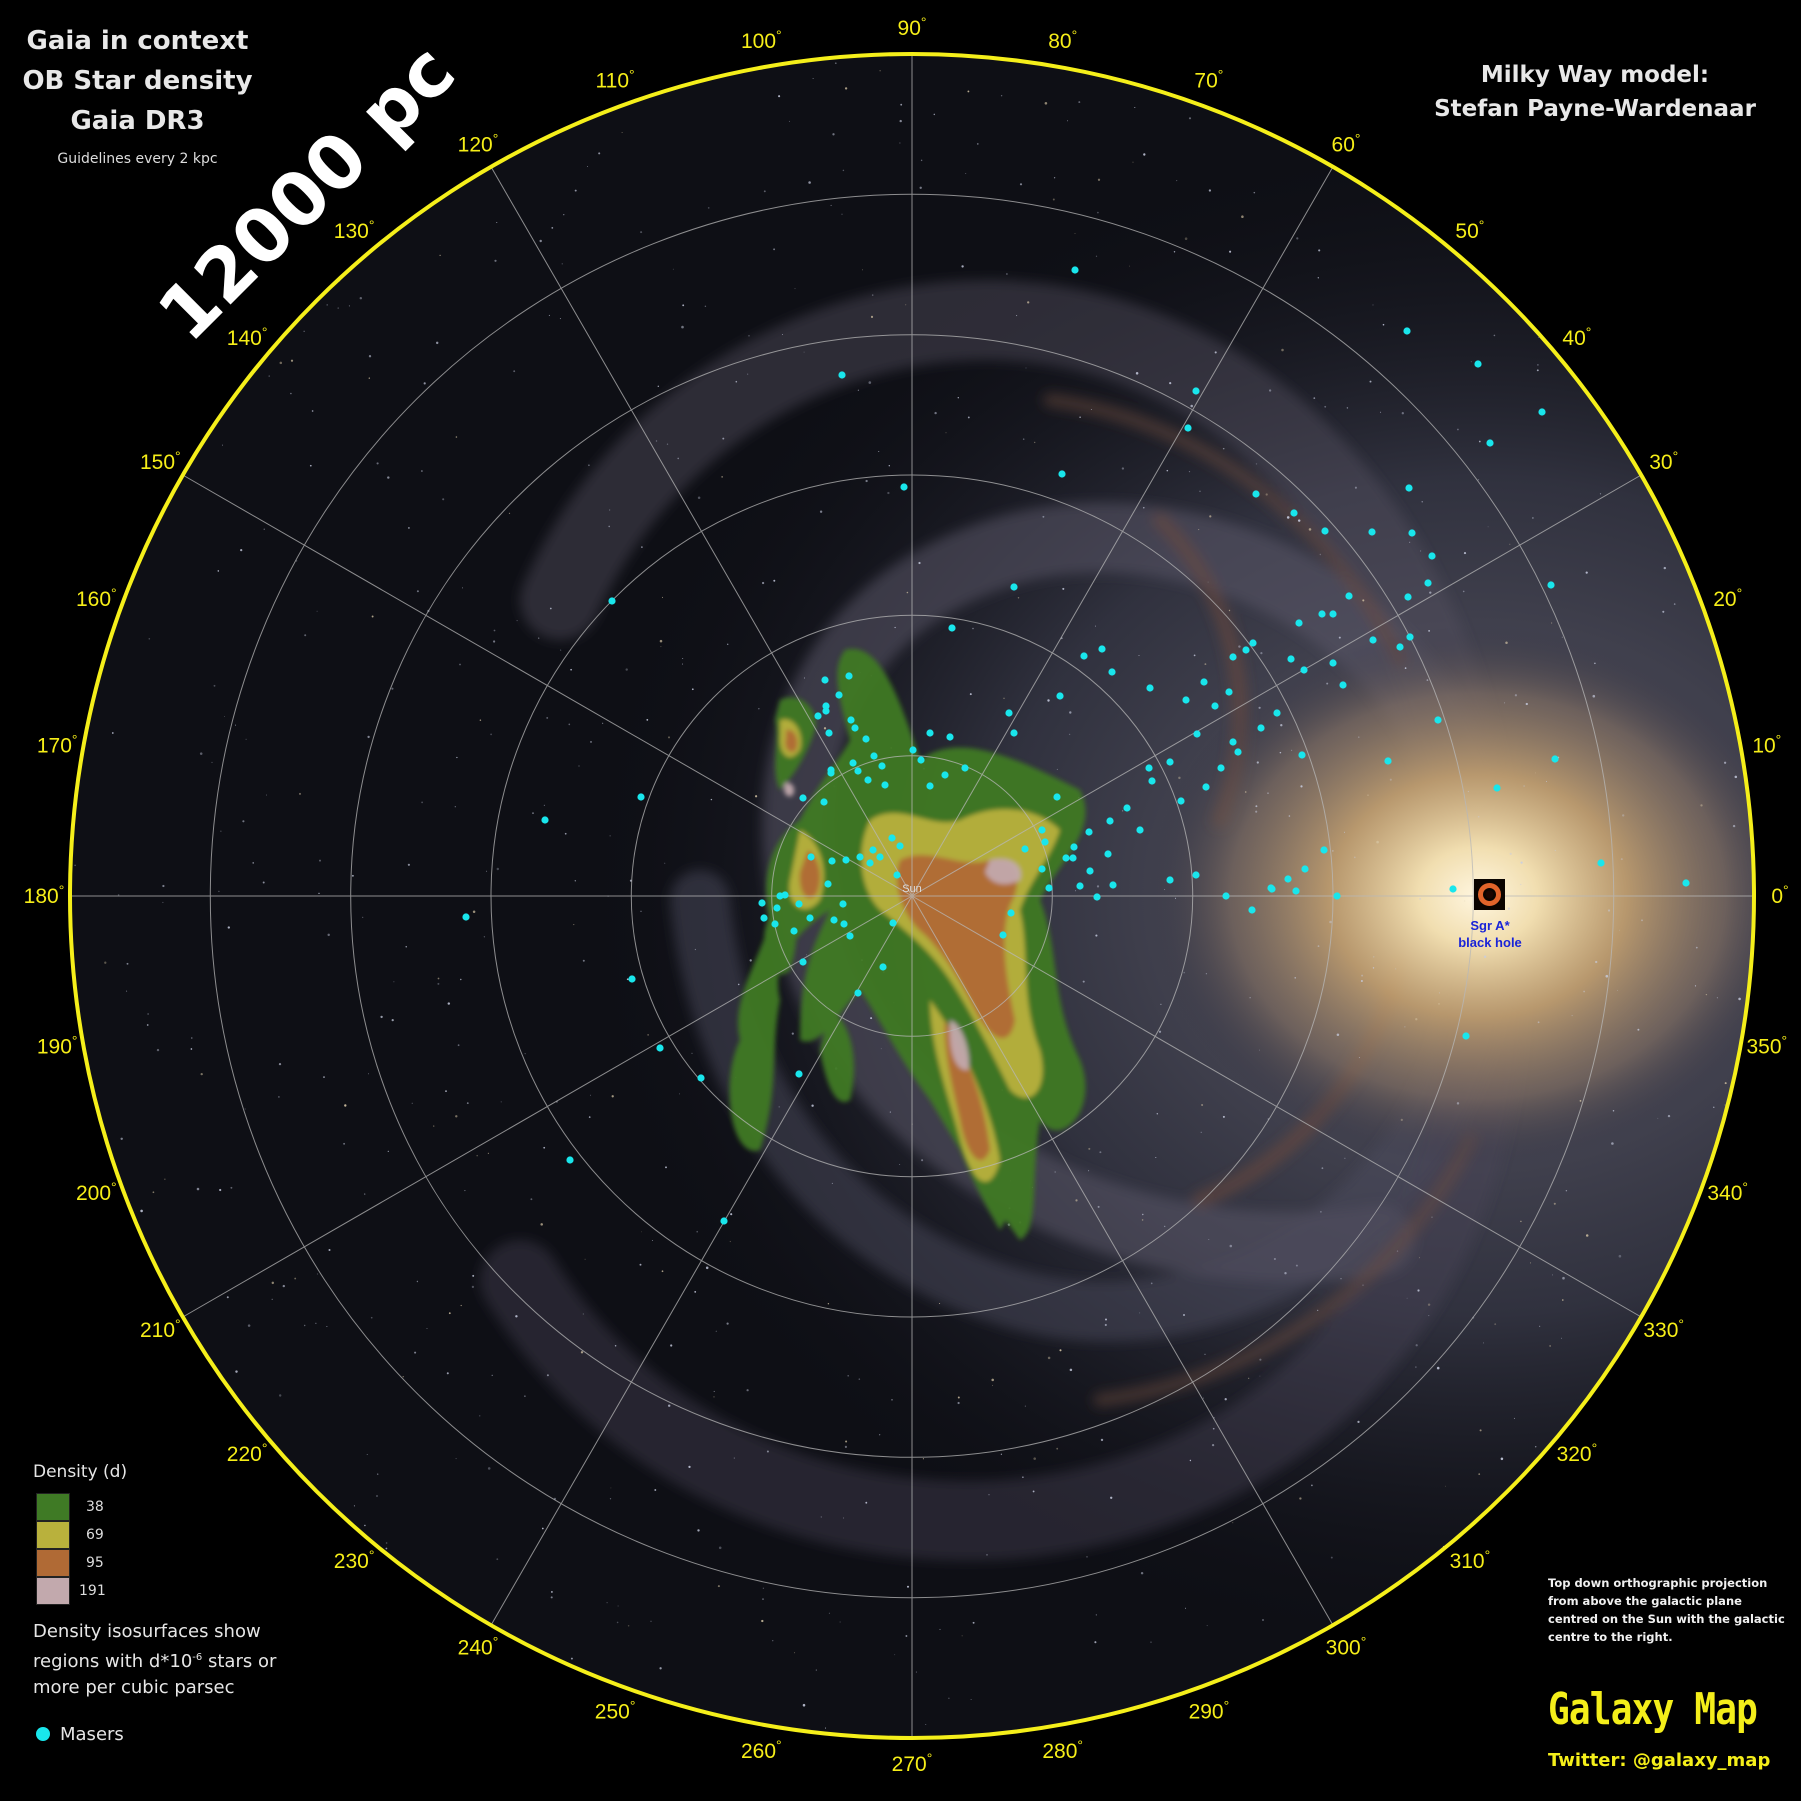 This screenshot has height=1801, width=1801. I want to click on legend-description-line-2: regions with d*10-6 stars or, so click(168, 1660).